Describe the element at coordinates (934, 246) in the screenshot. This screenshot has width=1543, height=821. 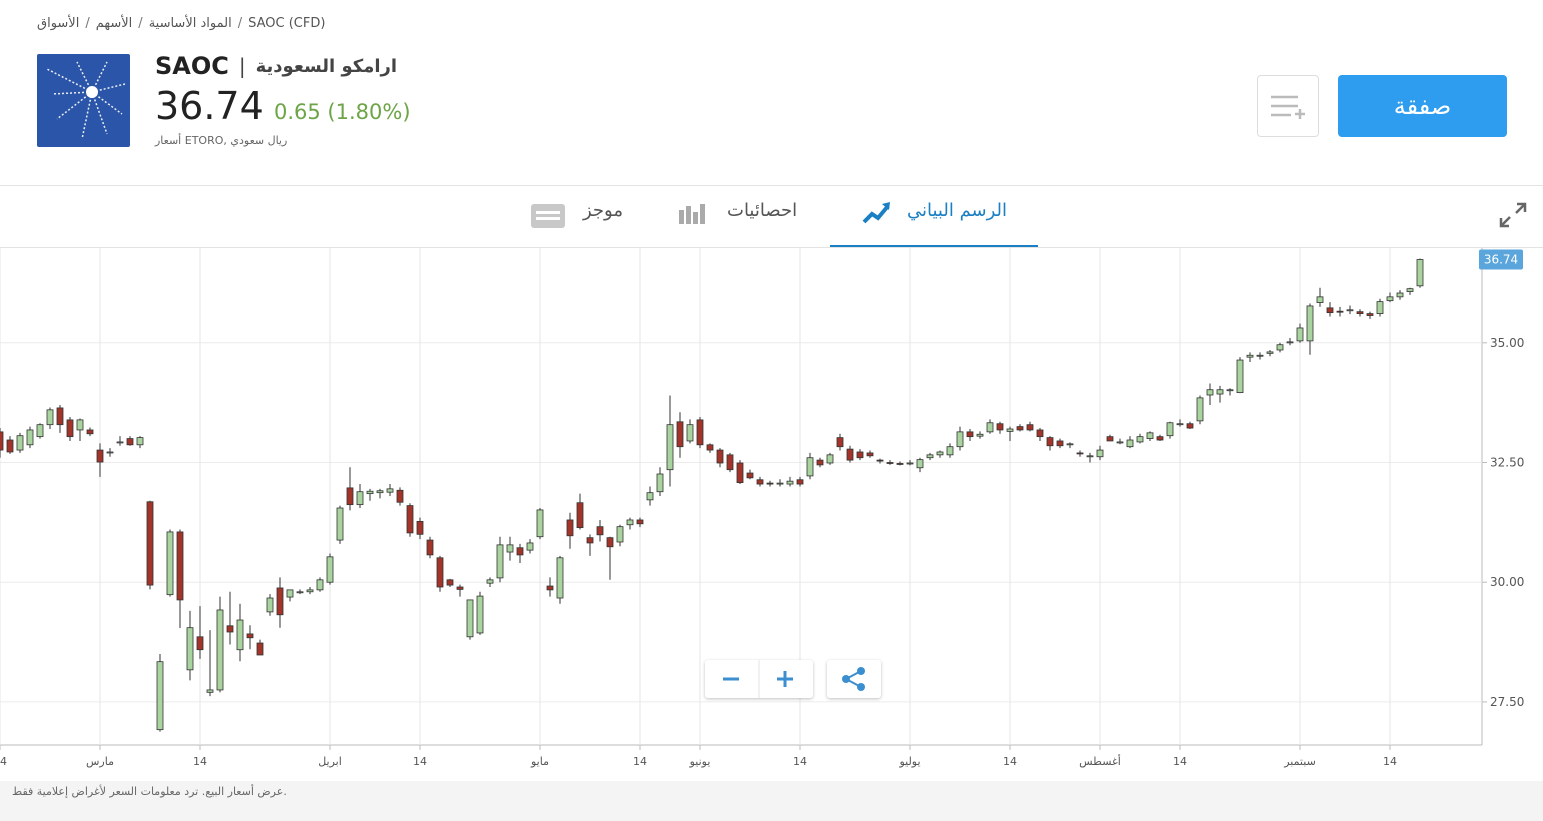
I see `active-tab-indicator` at that location.